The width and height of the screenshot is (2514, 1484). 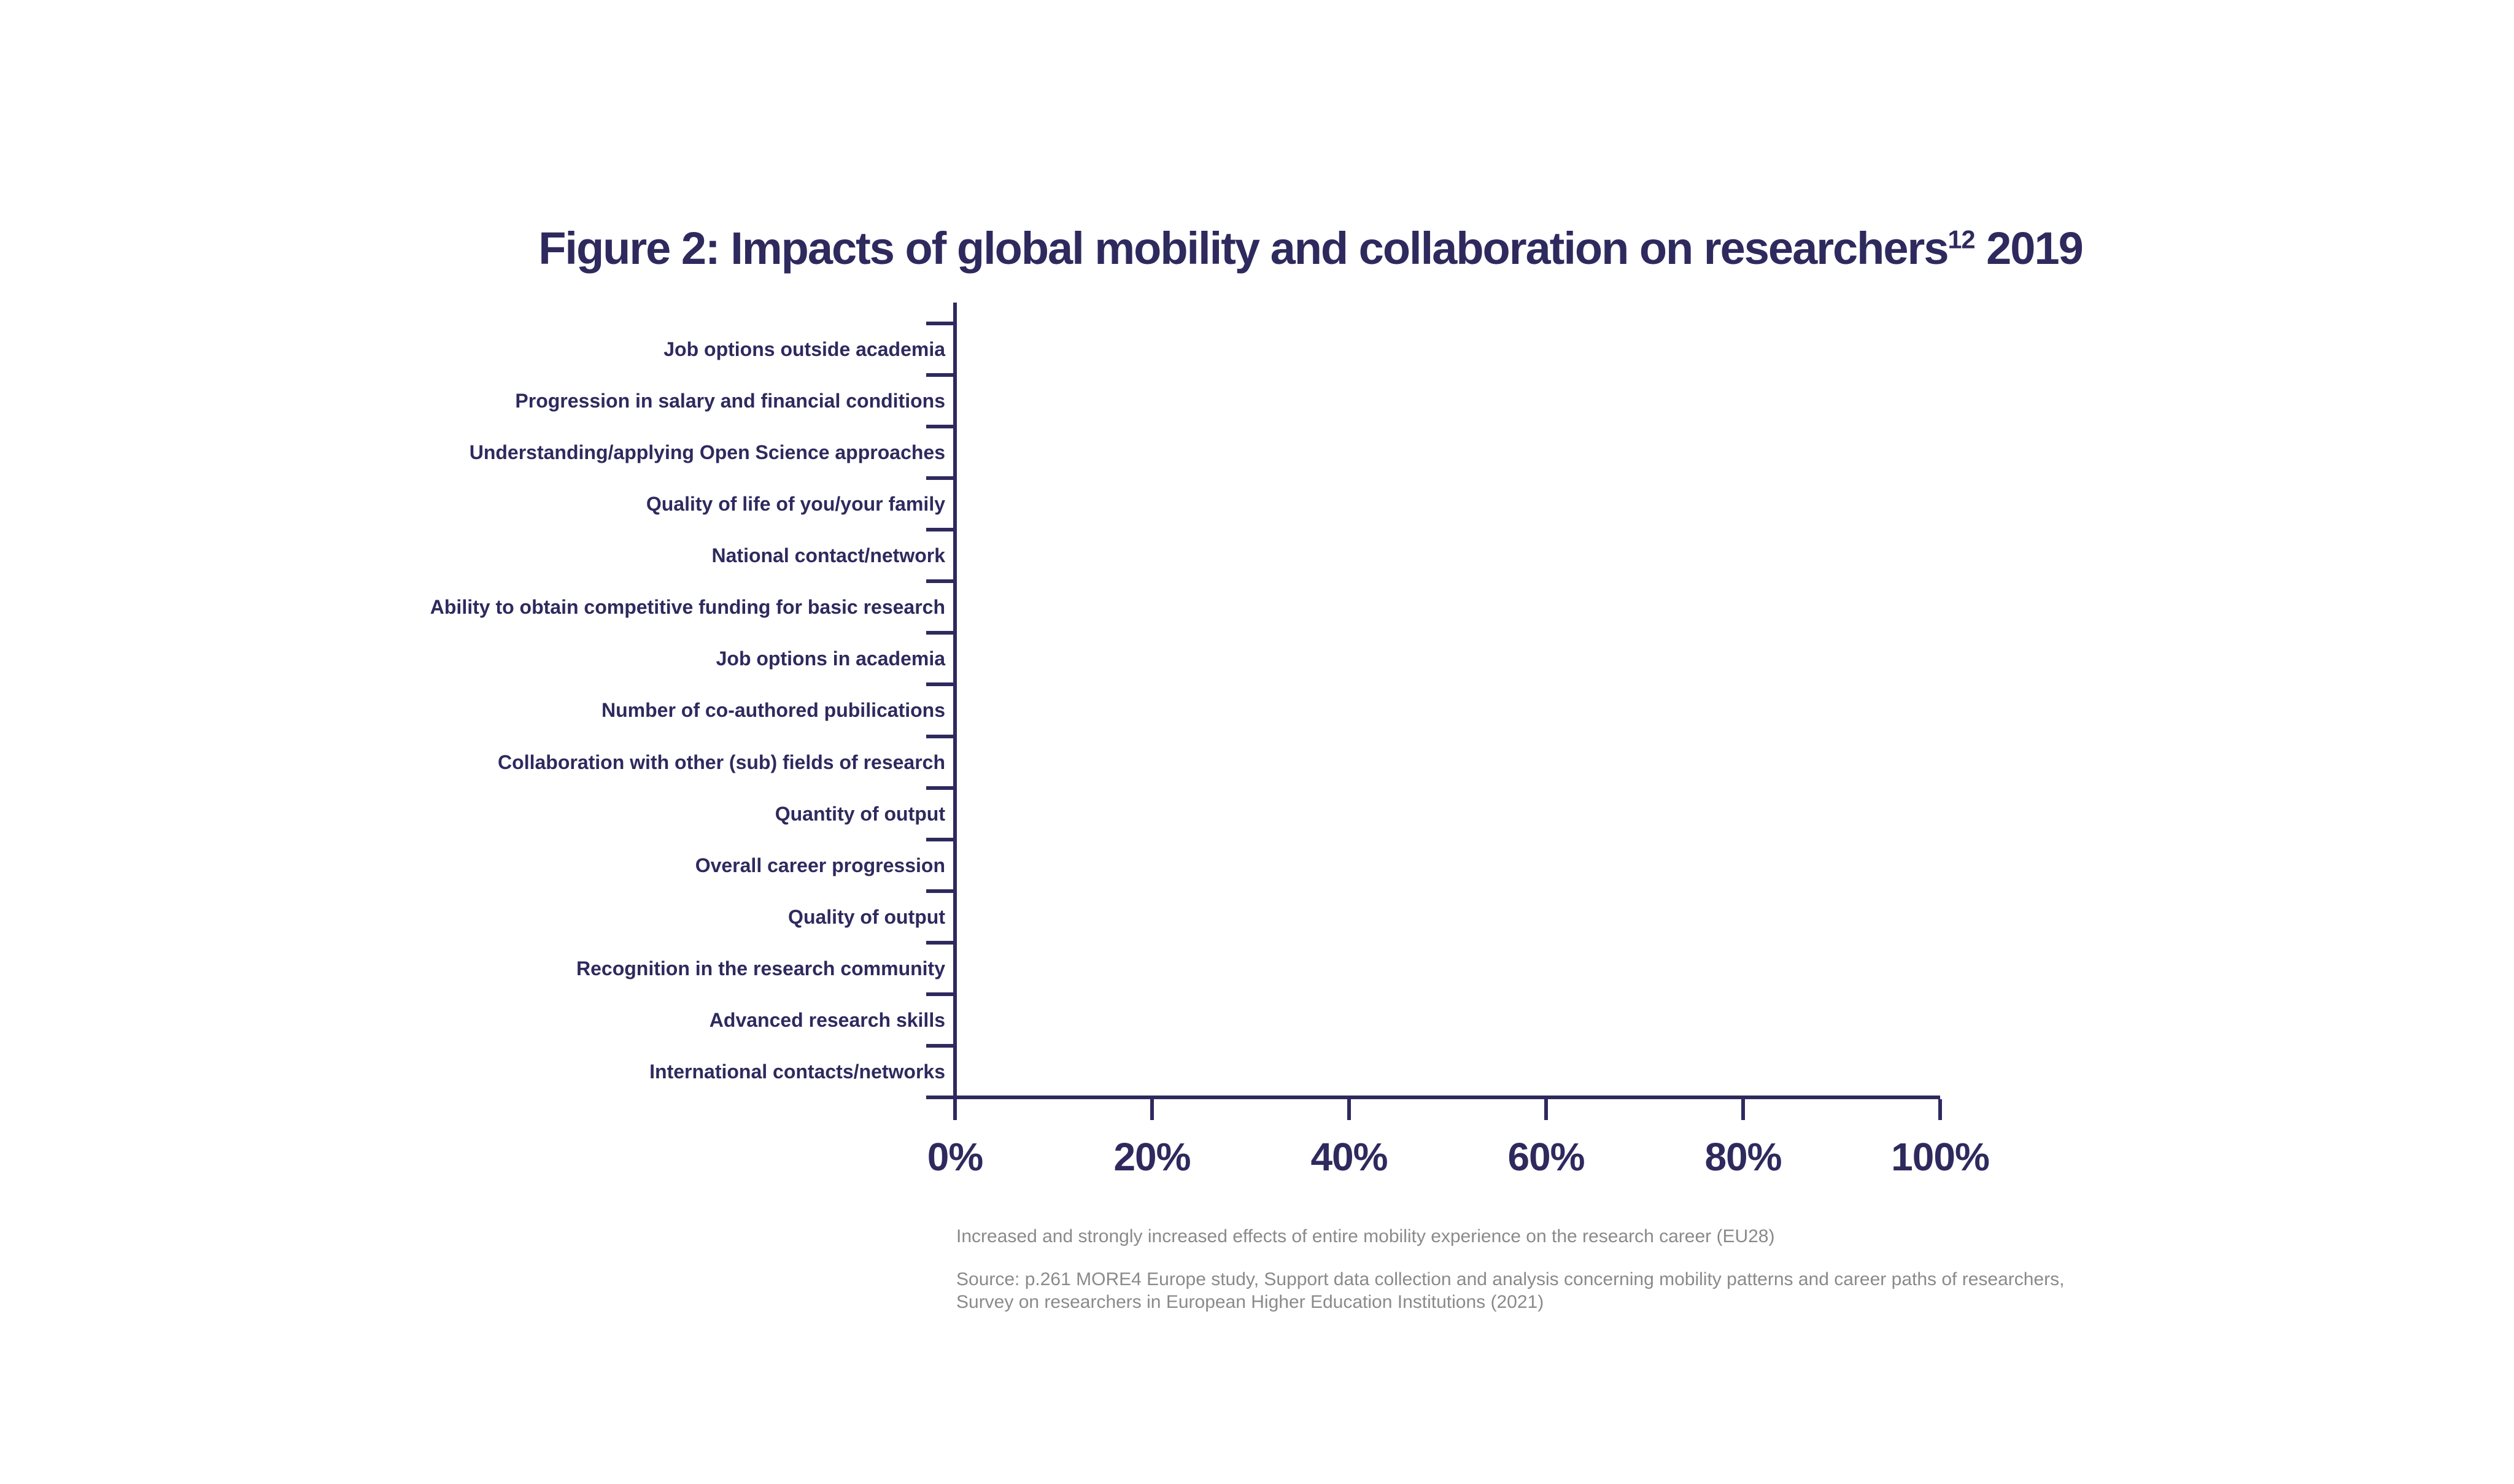 I want to click on x-tick-label: 60%, so click(x=1546, y=1157).